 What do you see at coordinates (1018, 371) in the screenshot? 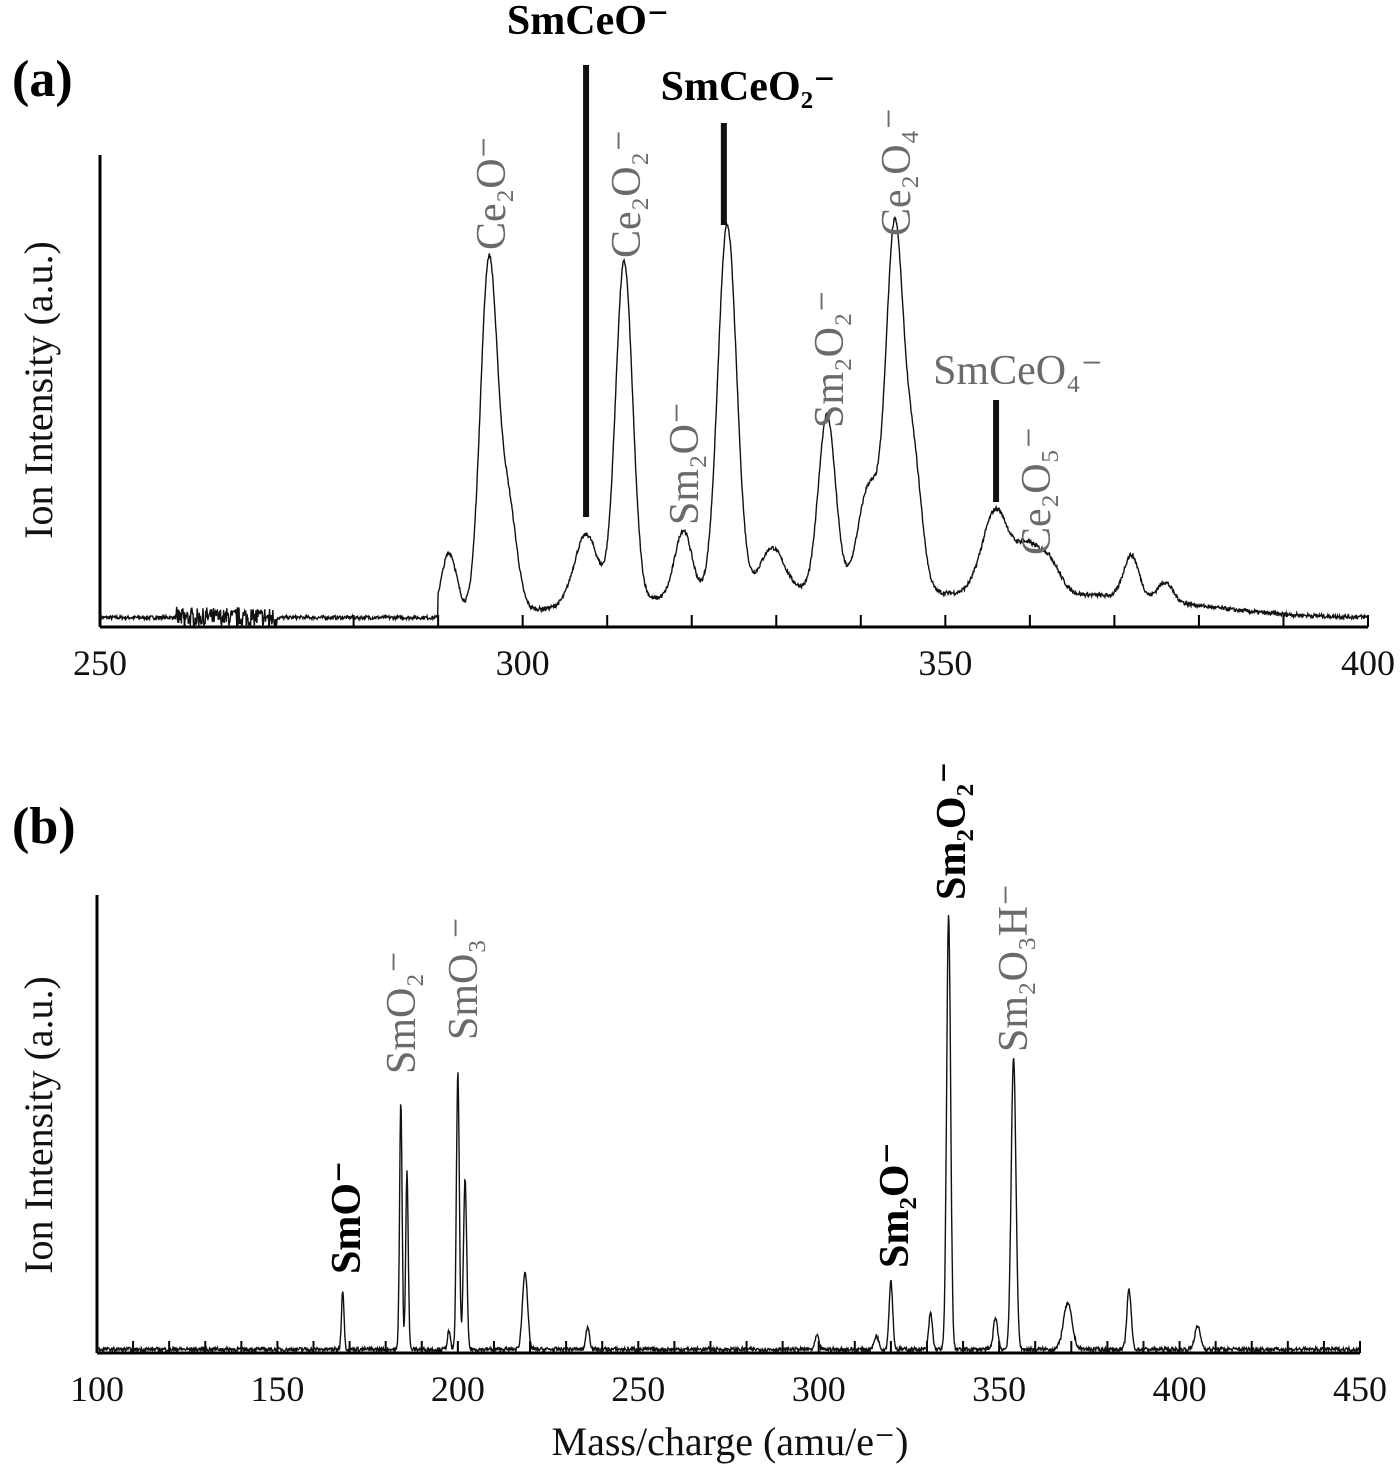
I see `marker-label-smceo4: SmCeO₄⁻` at bounding box center [1018, 371].